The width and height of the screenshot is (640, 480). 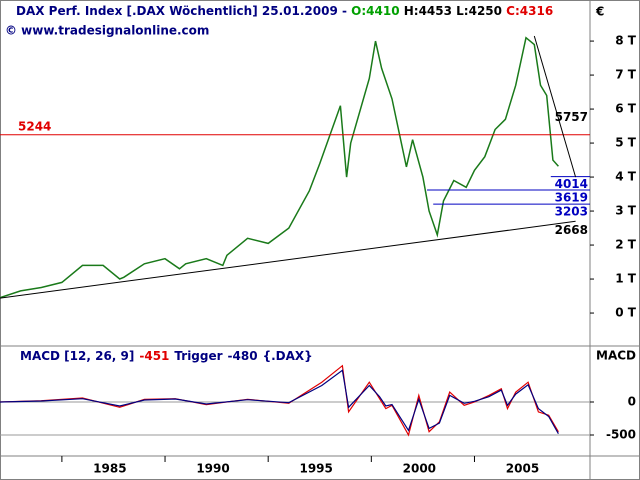 What do you see at coordinates (419, 469) in the screenshot?
I see `x-tick-label: 2000` at bounding box center [419, 469].